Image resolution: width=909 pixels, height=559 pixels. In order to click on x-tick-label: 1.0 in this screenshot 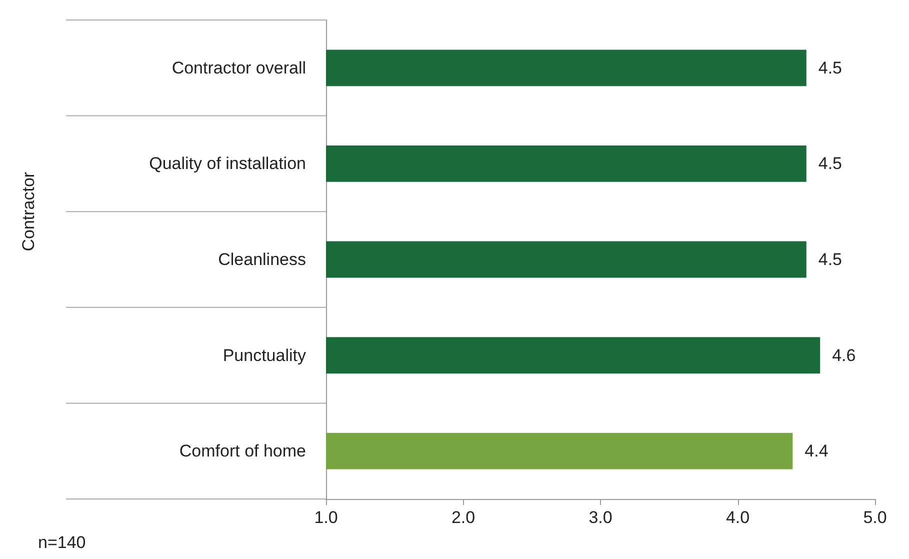, I will do `click(326, 517)`.